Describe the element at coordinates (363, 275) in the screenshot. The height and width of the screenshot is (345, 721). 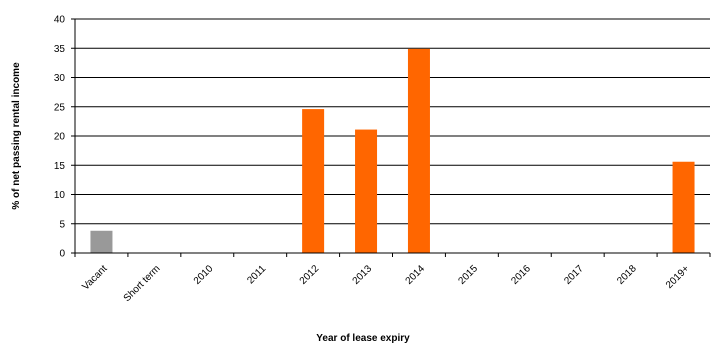
I see `x-tick-label: 2013` at that location.